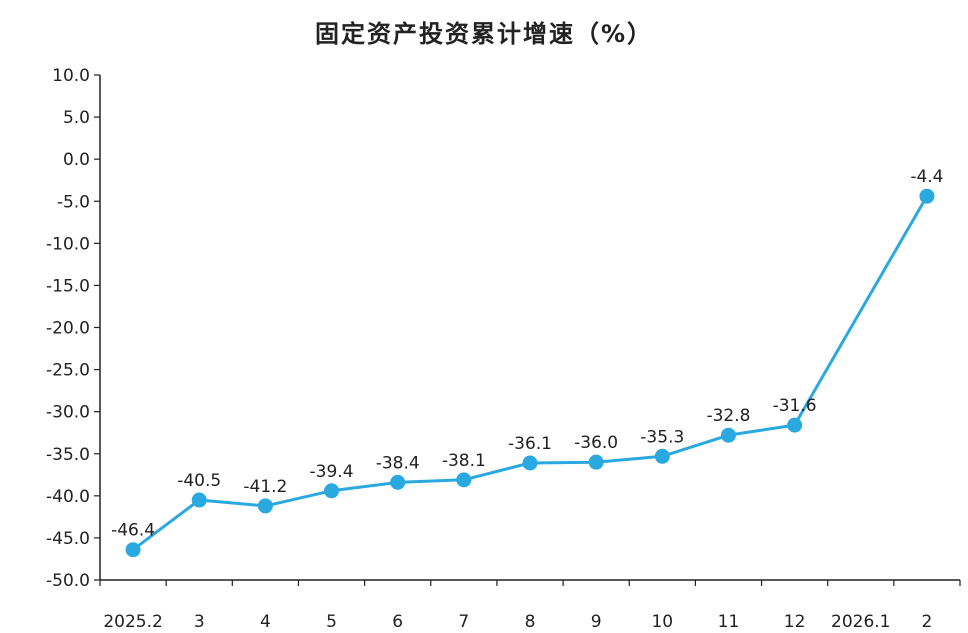  Describe the element at coordinates (332, 472) in the screenshot. I see `data-label: -39.4` at that location.